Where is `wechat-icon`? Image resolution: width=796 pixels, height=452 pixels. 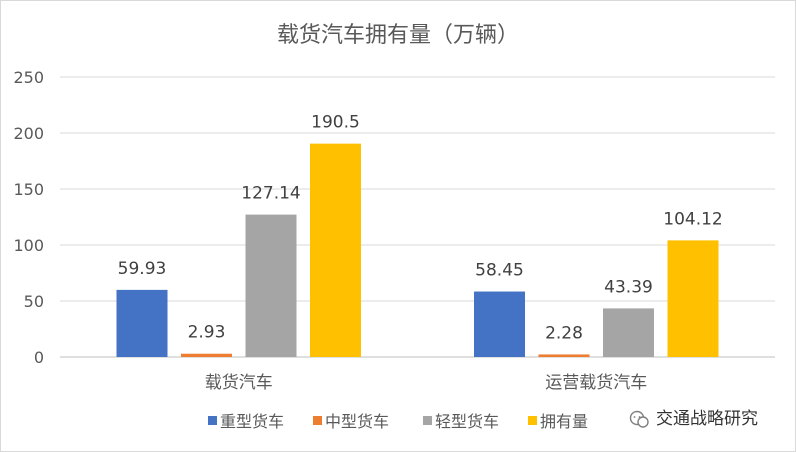
wechat-icon is located at coordinates (639, 419).